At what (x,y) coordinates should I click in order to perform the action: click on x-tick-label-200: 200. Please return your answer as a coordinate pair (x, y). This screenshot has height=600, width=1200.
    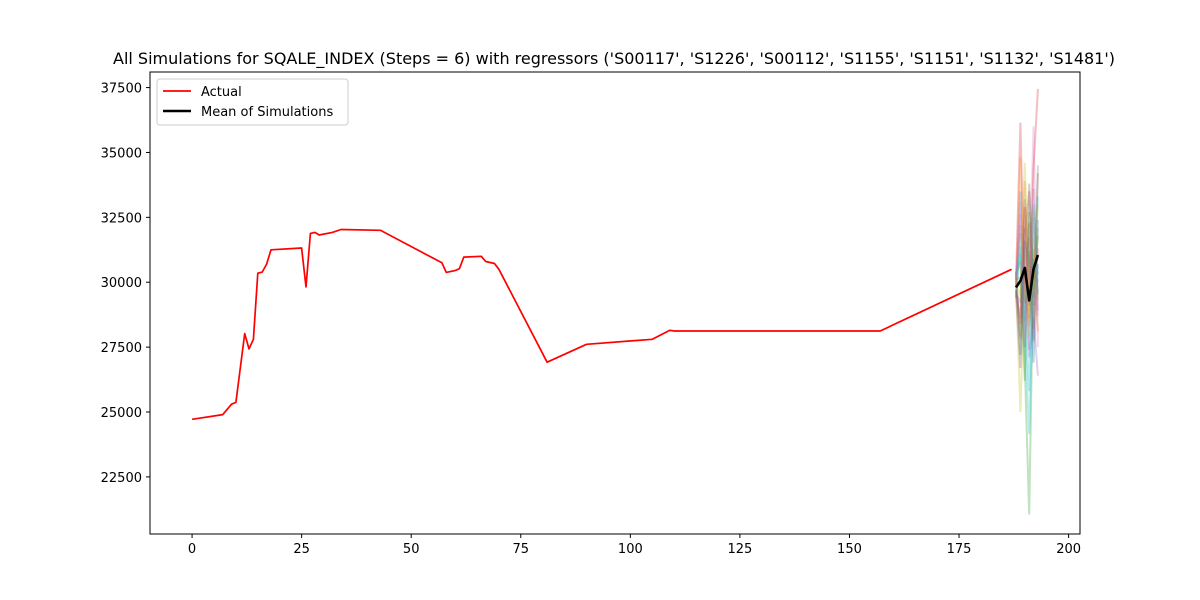
    Looking at the image, I should click on (1068, 549).